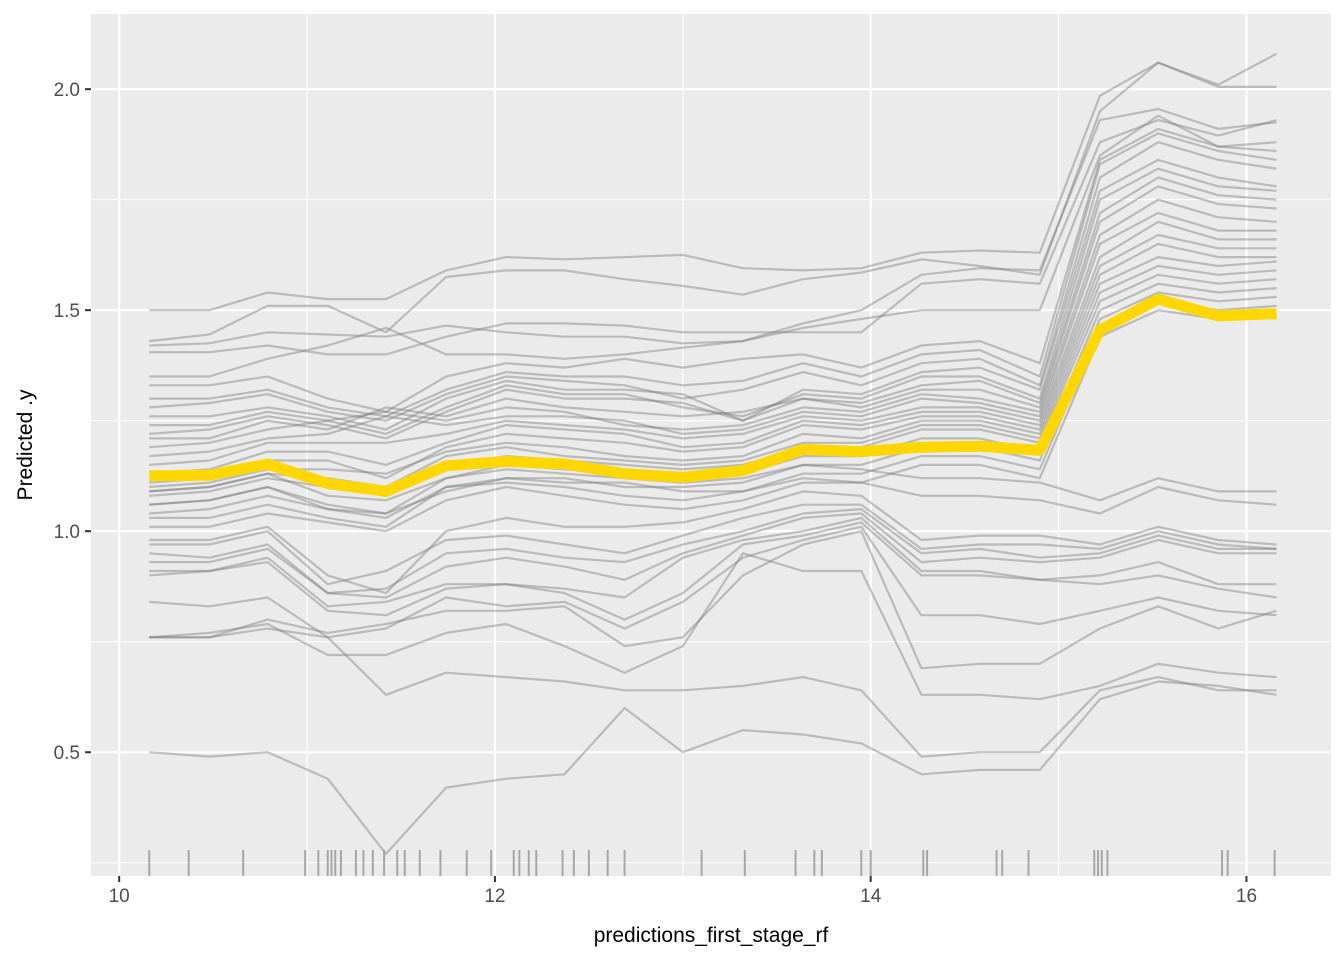  Describe the element at coordinates (1246, 896) in the screenshot. I see `x-tick-label: 16` at that location.